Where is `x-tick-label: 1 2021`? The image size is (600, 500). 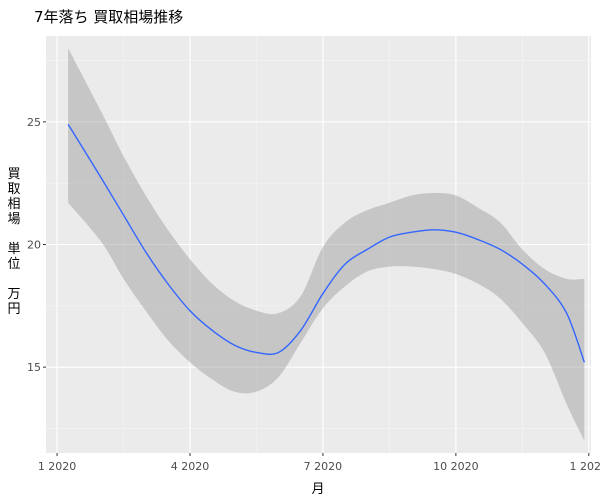
x-tick-label: 1 2021 is located at coordinates (585, 466).